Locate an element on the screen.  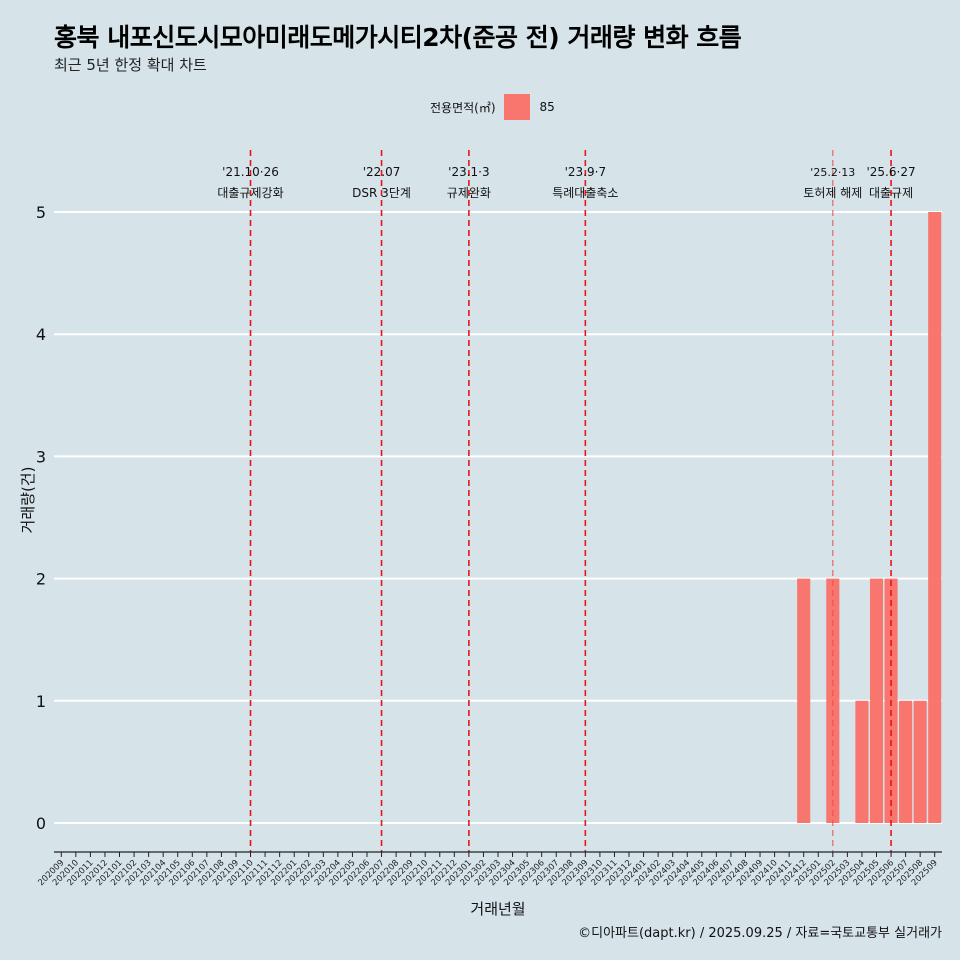
annotation-date: '21.10·26 is located at coordinates (250, 172).